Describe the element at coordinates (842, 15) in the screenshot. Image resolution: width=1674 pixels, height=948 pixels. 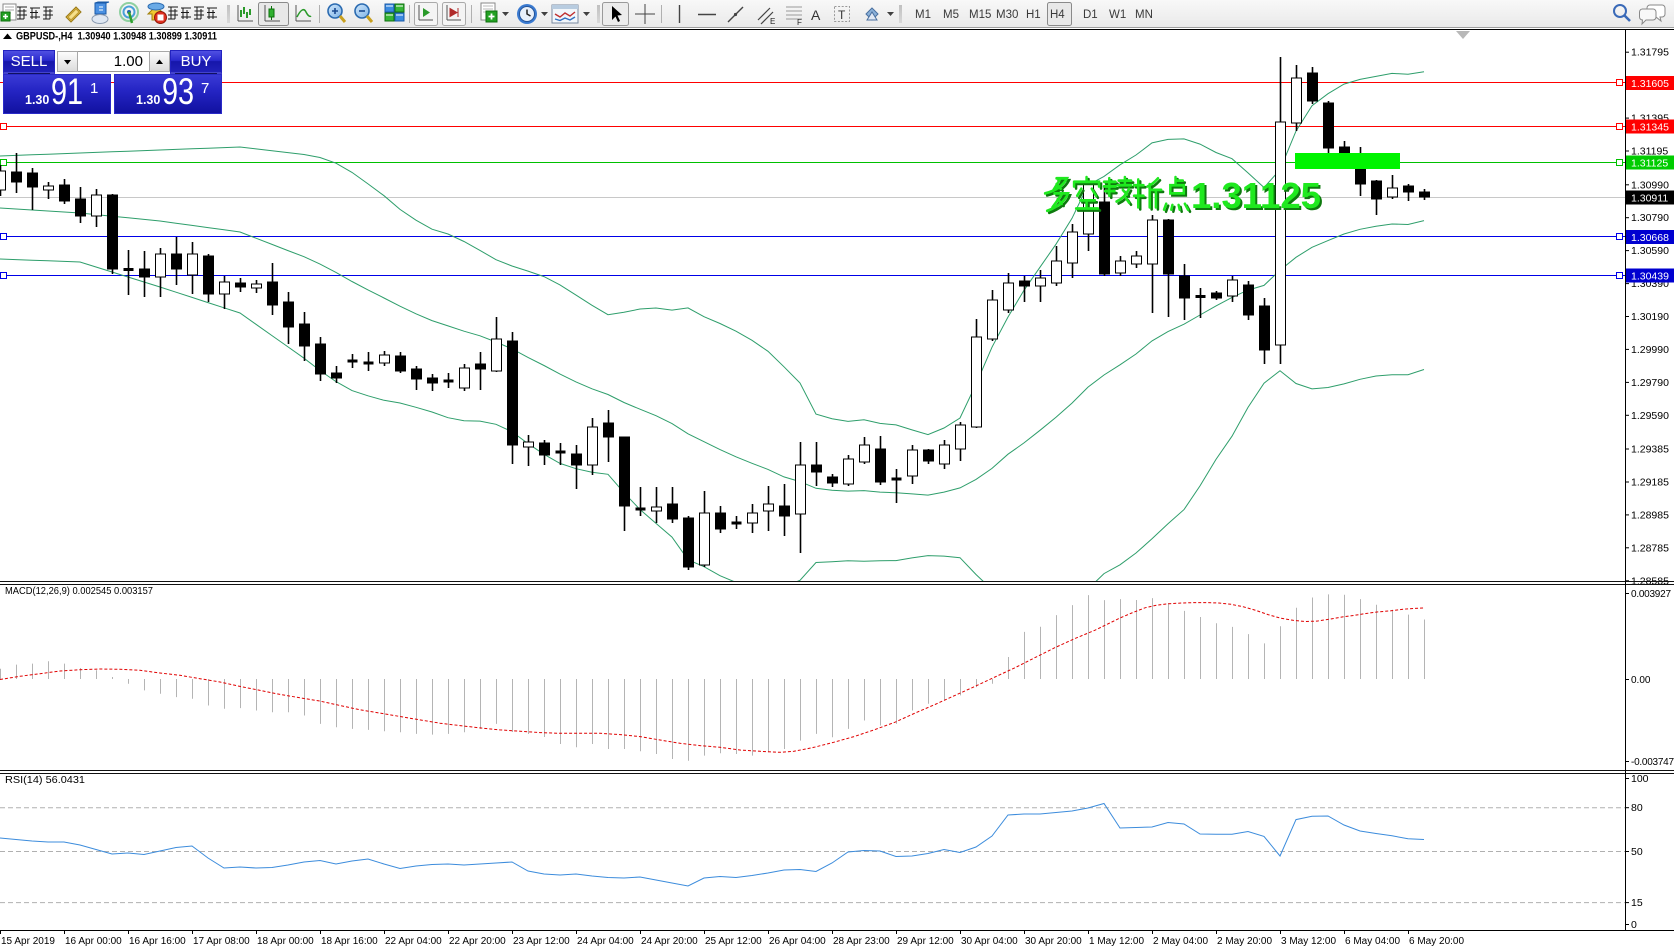
I see `svg-text: T` at that location.